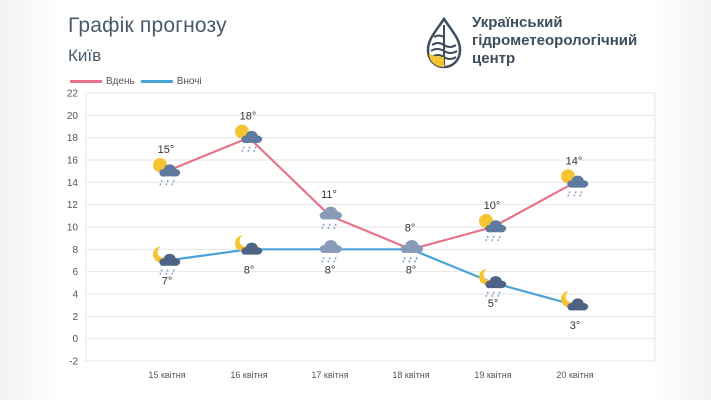 This screenshot has width=711, height=400. What do you see at coordinates (73, 94) in the screenshot?
I see `y-tick-label: 22` at bounding box center [73, 94].